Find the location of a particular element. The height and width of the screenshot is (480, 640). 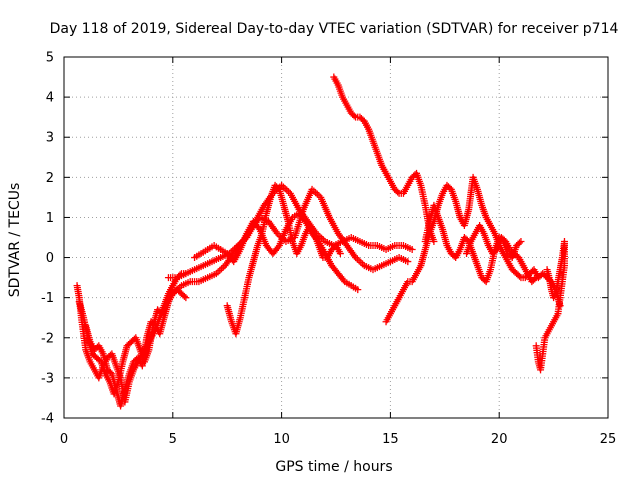

series-arc-h is located at coordinates (384, 159).